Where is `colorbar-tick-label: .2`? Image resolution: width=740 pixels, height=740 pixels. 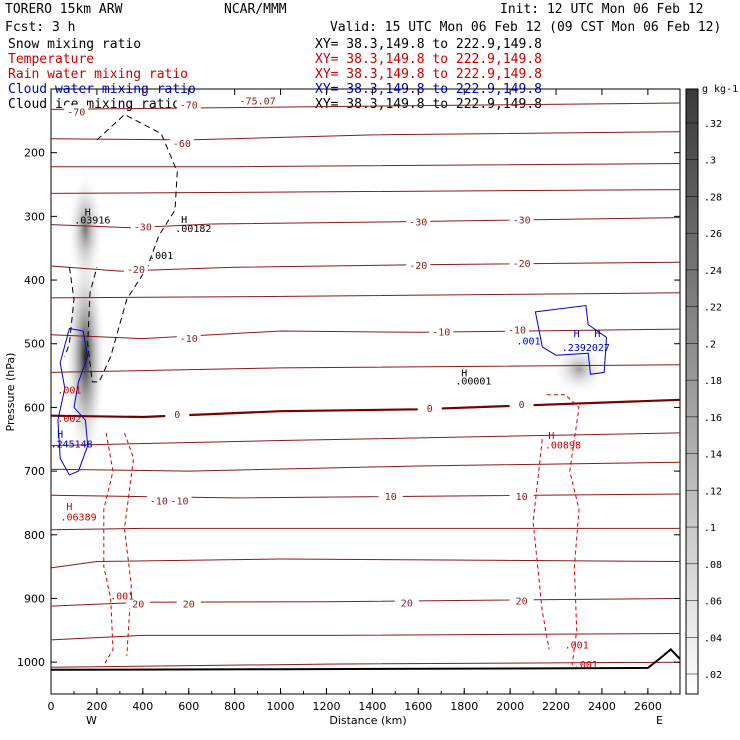
colorbar-tick-label: .2 is located at coordinates (710, 344).